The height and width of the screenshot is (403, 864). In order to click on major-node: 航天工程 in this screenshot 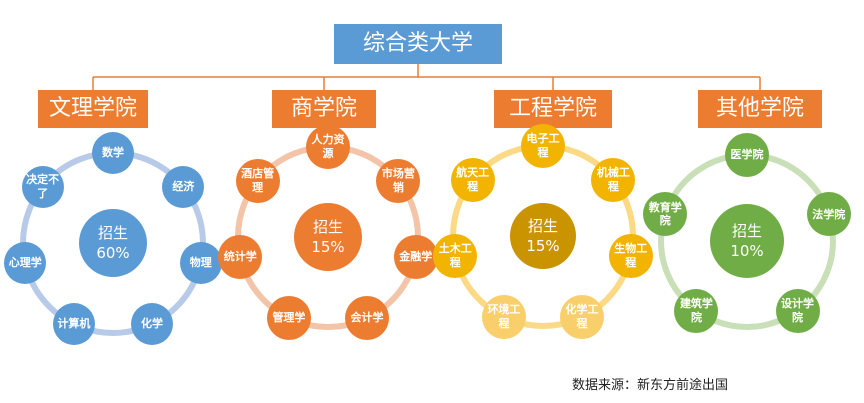, I will do `click(472, 179)`.